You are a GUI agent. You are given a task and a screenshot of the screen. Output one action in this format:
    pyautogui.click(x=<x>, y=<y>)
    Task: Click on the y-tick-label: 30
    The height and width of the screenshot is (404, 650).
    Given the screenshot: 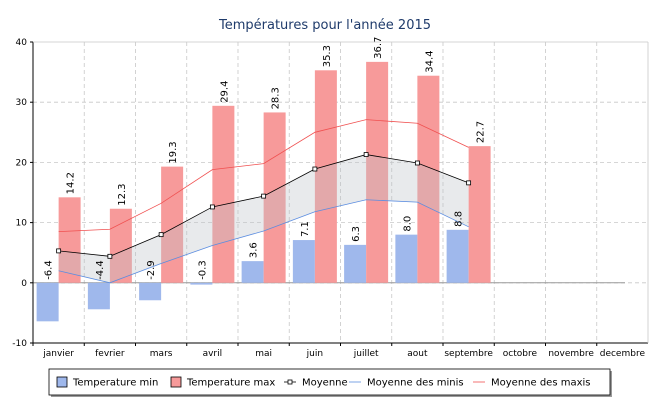 What is the action you would take?
    pyautogui.click(x=22, y=103)
    